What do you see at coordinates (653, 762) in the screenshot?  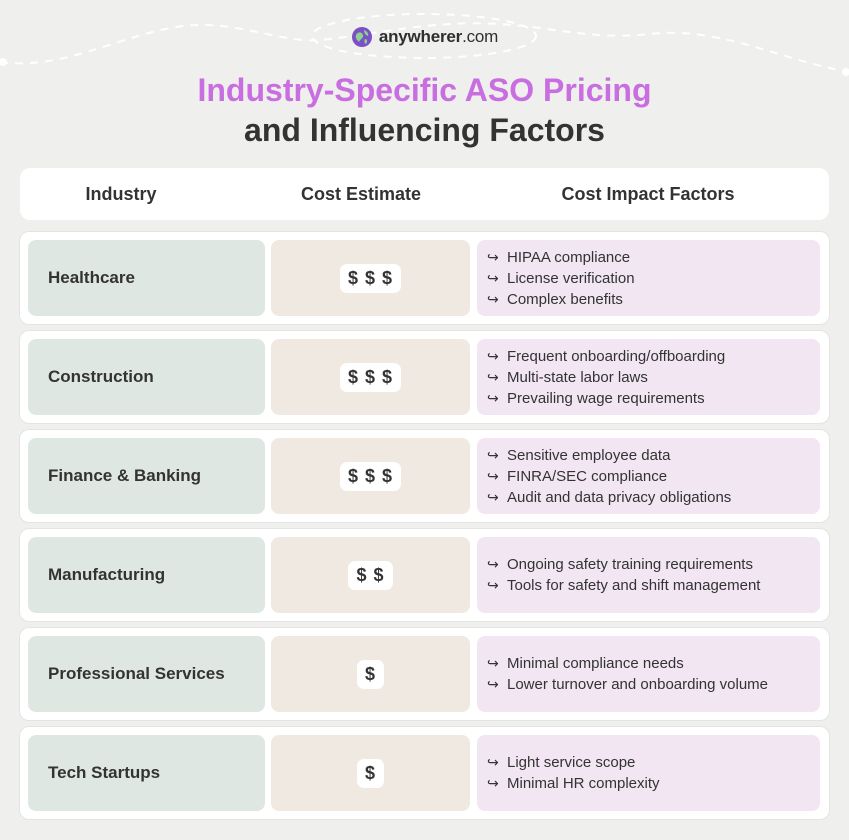 I see `factor-item: ↪ Light service scope` at bounding box center [653, 762].